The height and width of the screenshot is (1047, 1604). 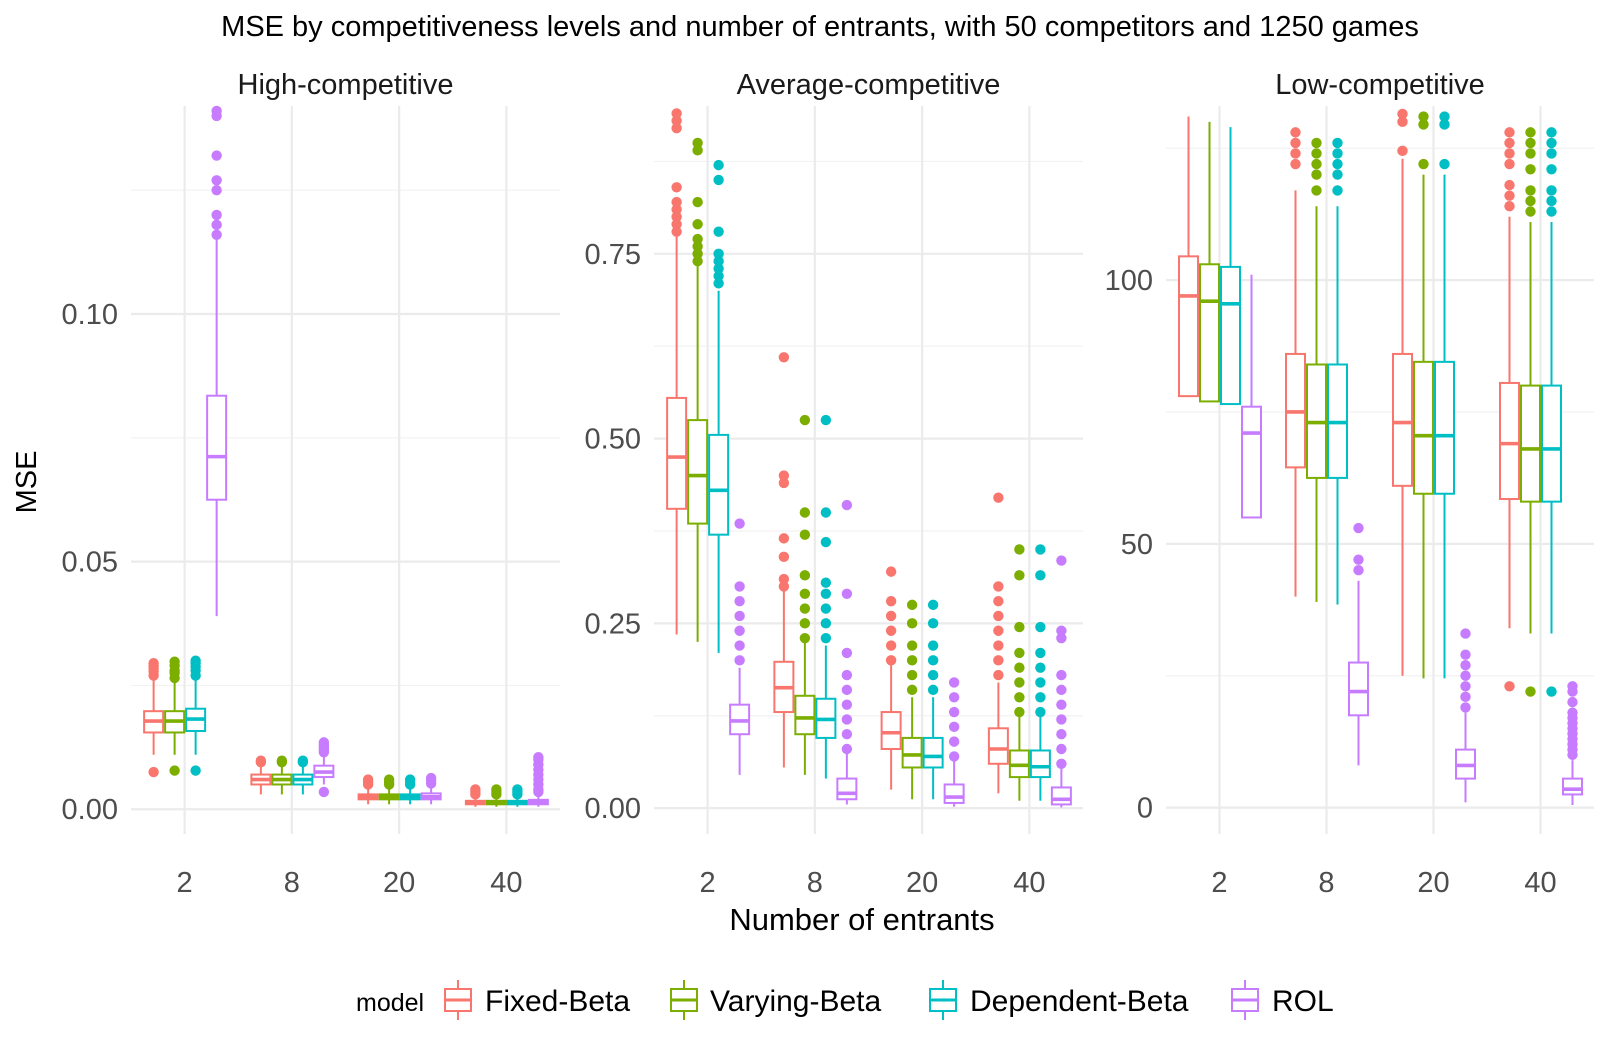 What do you see at coordinates (557, 1001) in the screenshot?
I see `legend-label-fixed-beta: Fixed-Beta` at bounding box center [557, 1001].